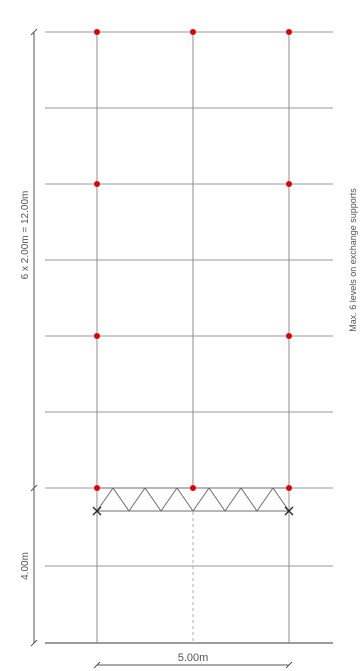 The width and height of the screenshot is (364, 671). I want to click on pin-support-right, so click(289, 511).